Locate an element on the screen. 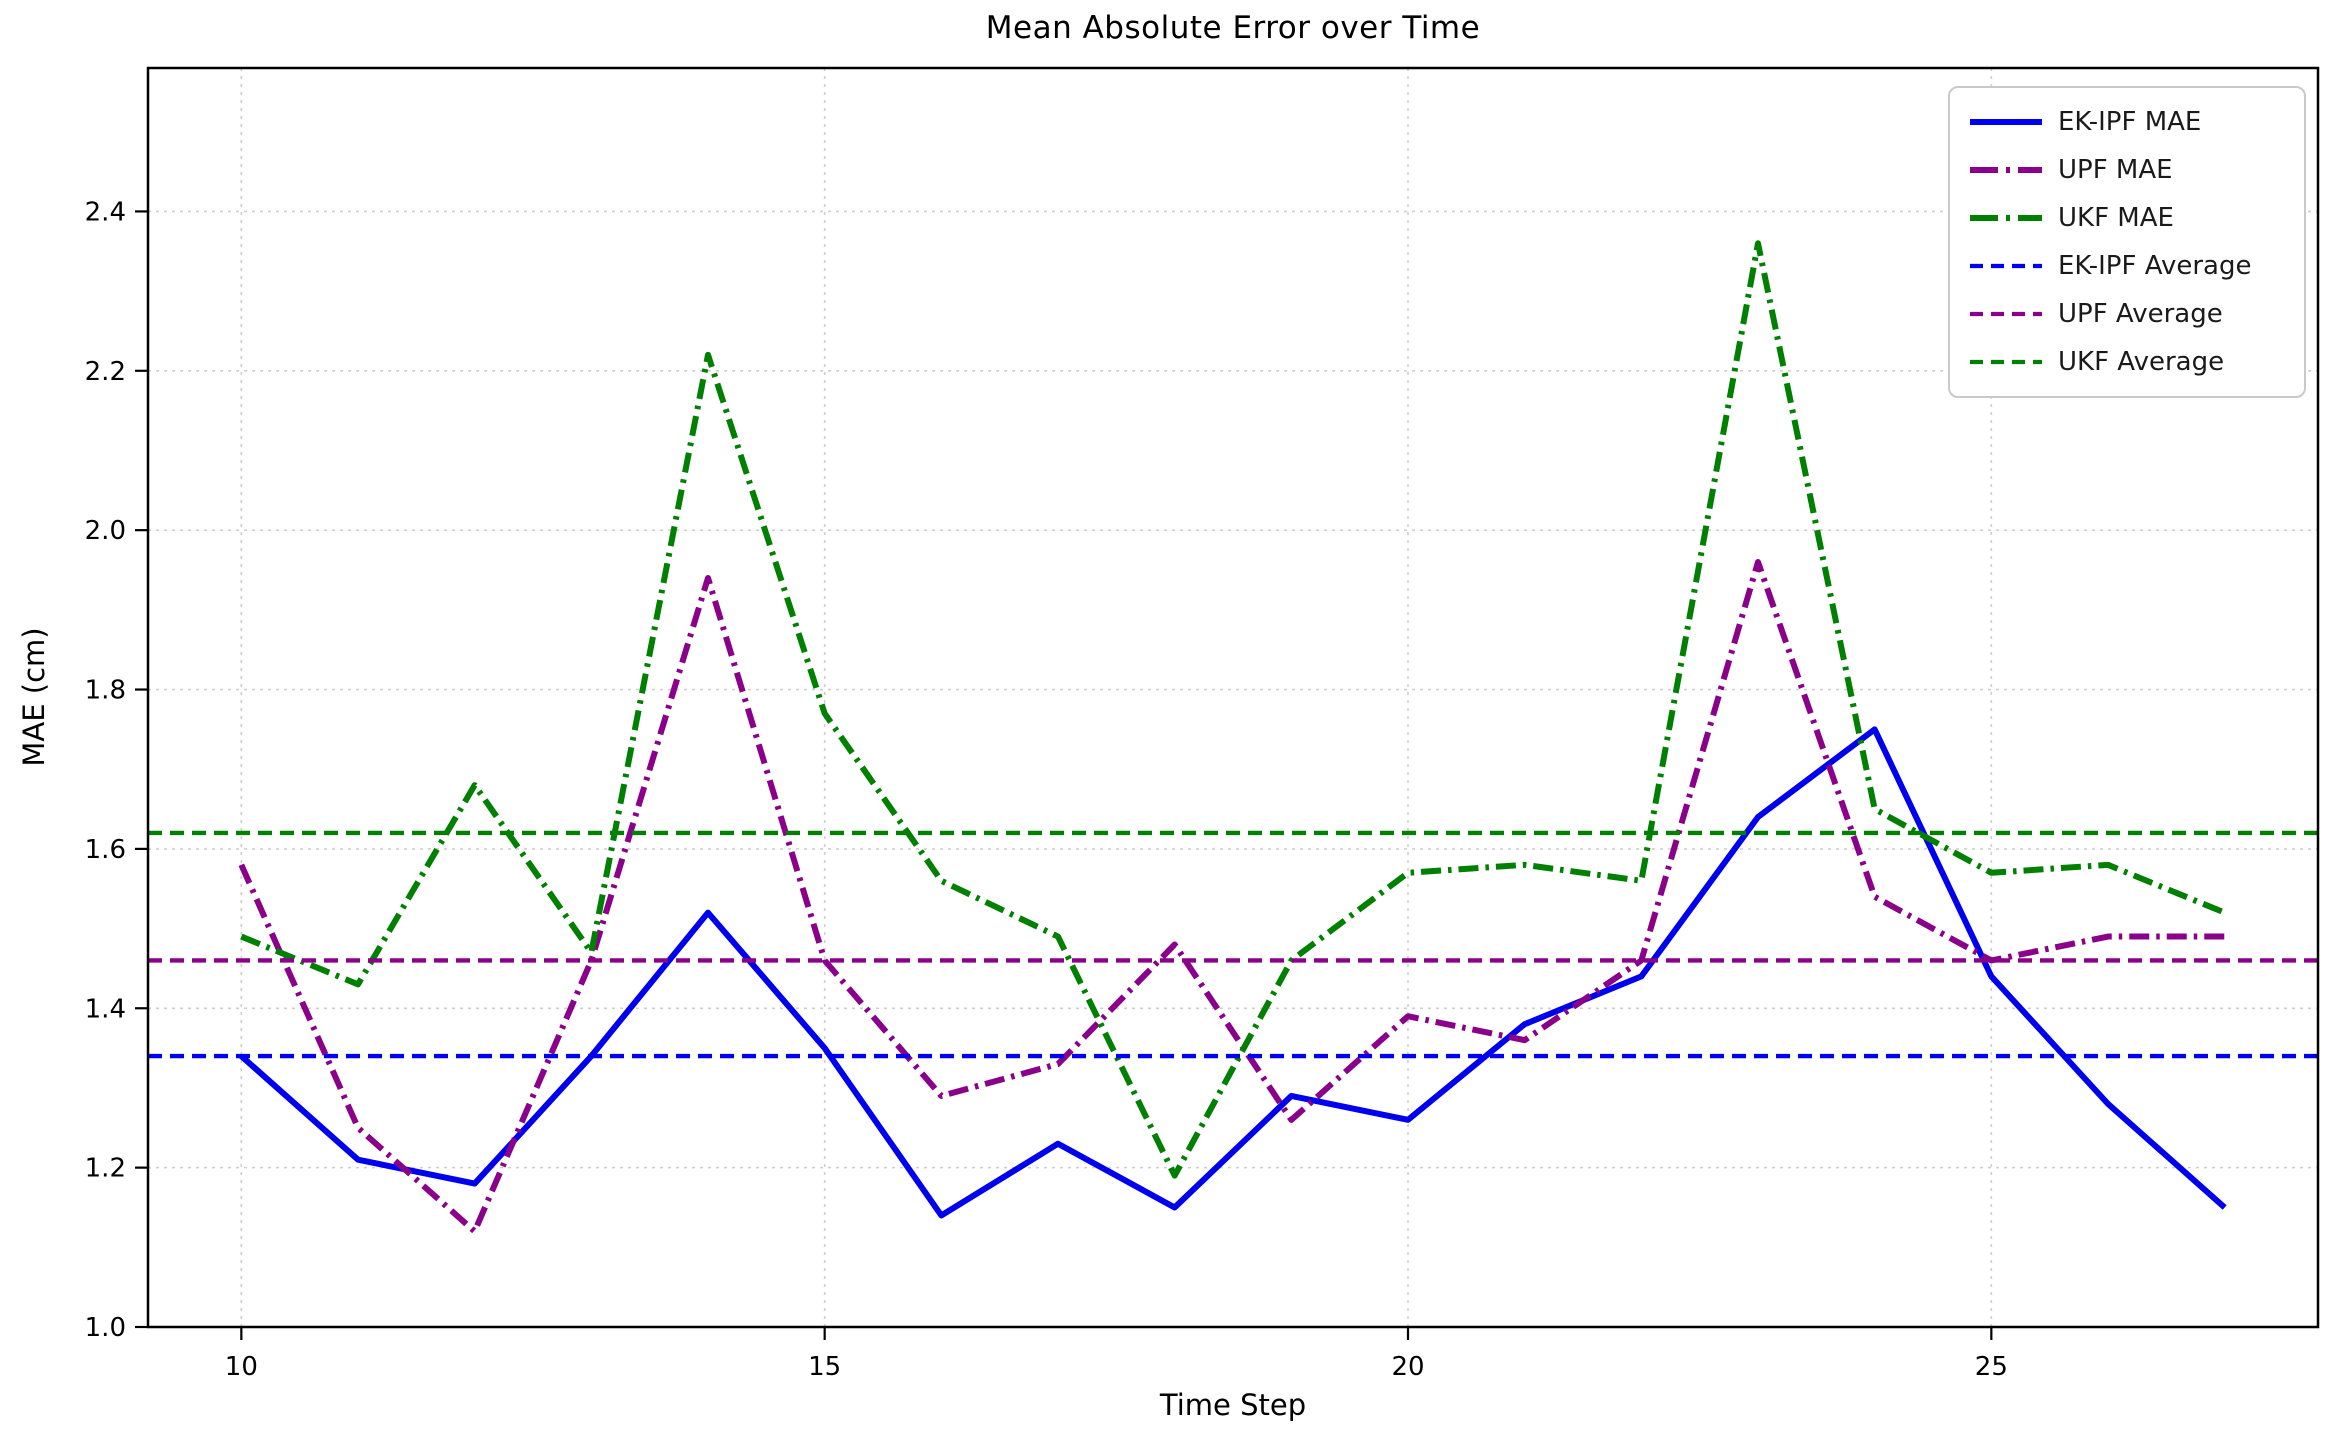 Image resolution: width=2338 pixels, height=1447 pixels. legend-line-sample-ukf-average is located at coordinates (2006, 362).